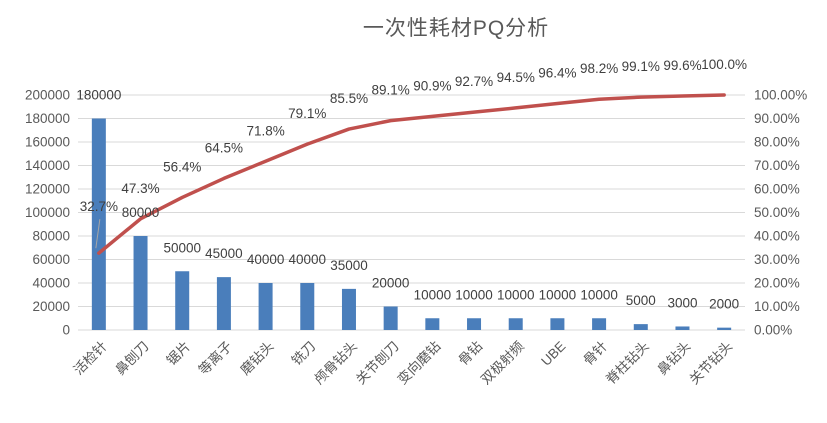 Image resolution: width=827 pixels, height=423 pixels. I want to click on bar-value-label: 5000, so click(641, 300).